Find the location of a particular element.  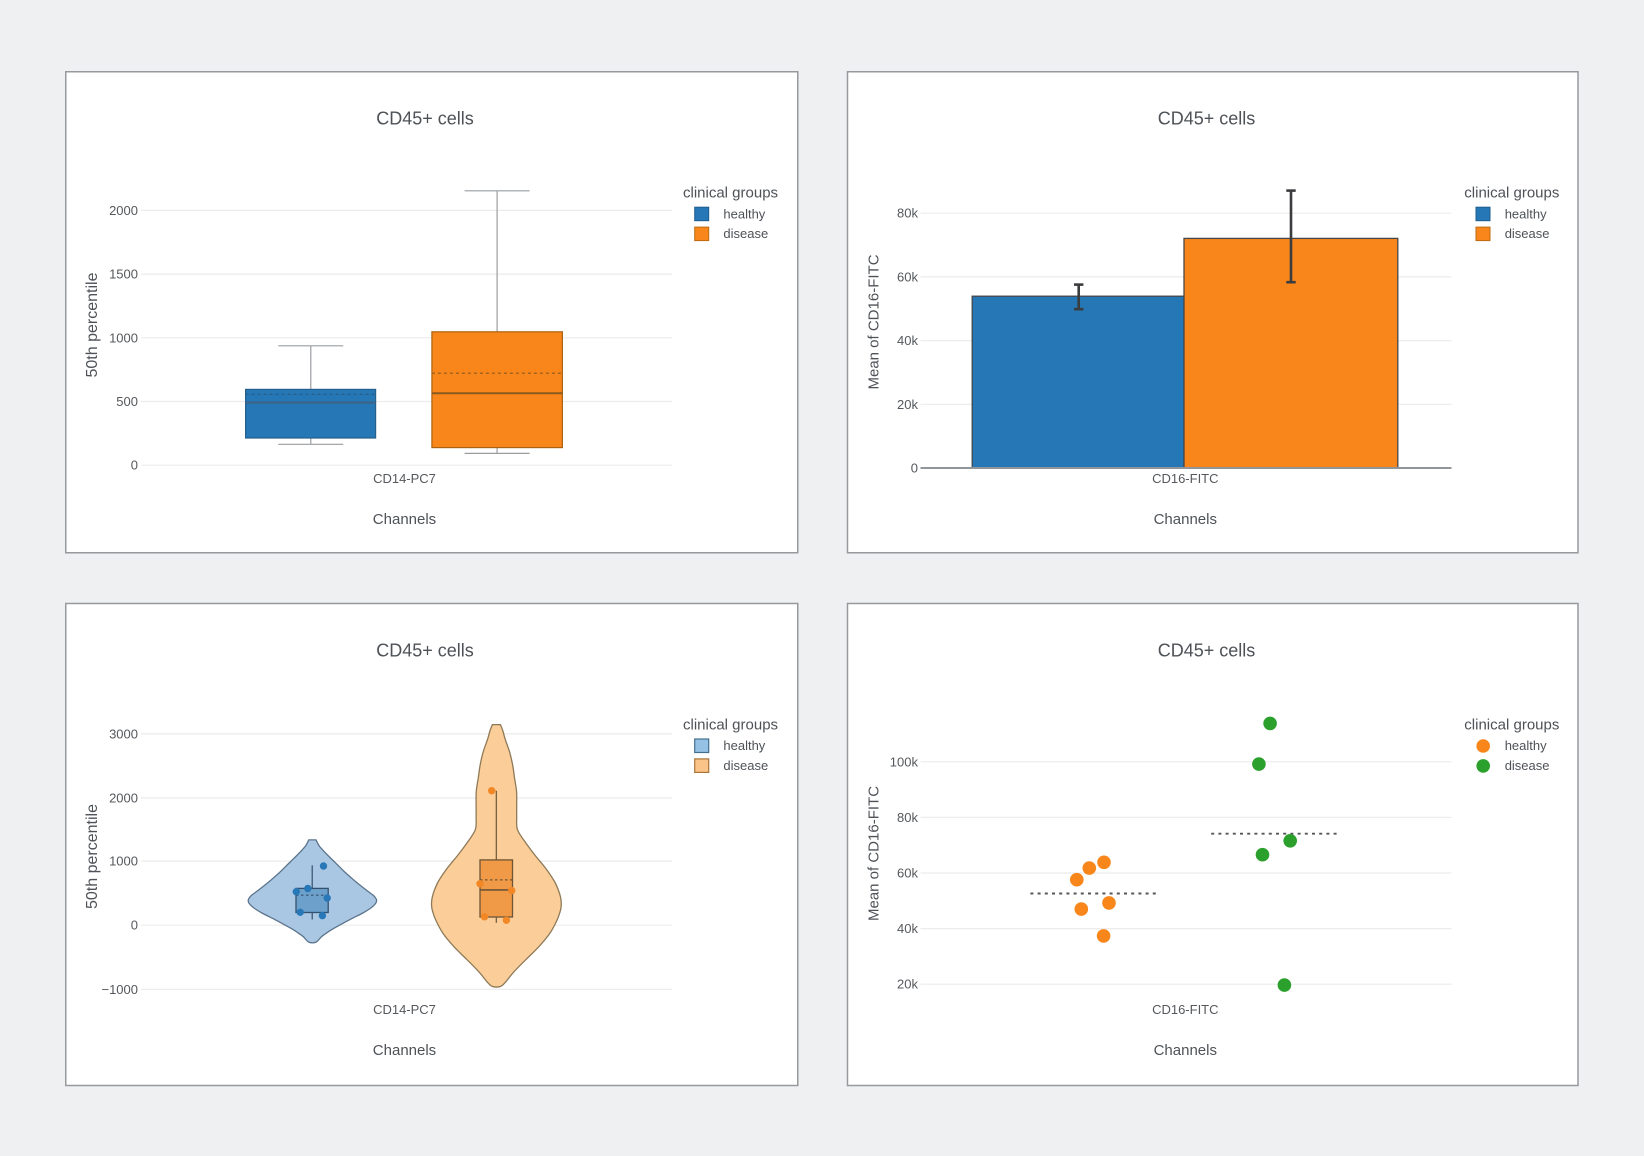

svg-text: −1000 is located at coordinates (119, 989).